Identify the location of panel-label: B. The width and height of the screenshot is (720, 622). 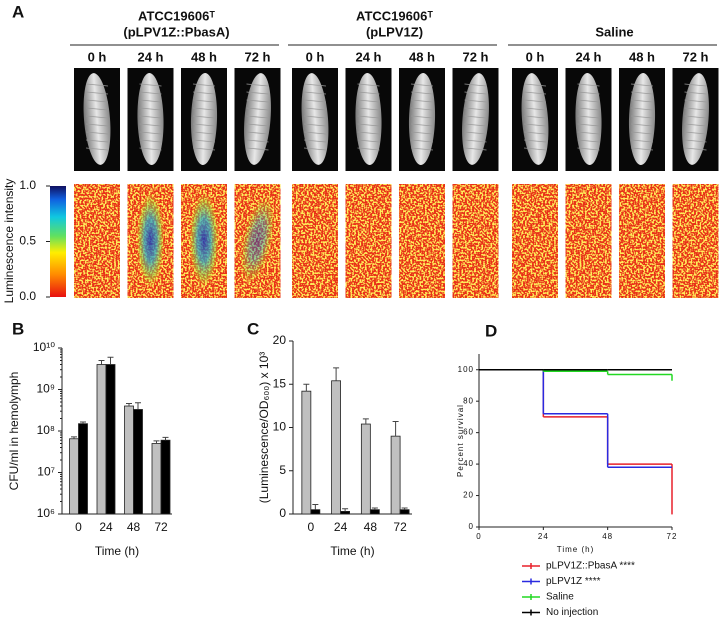
(18, 328).